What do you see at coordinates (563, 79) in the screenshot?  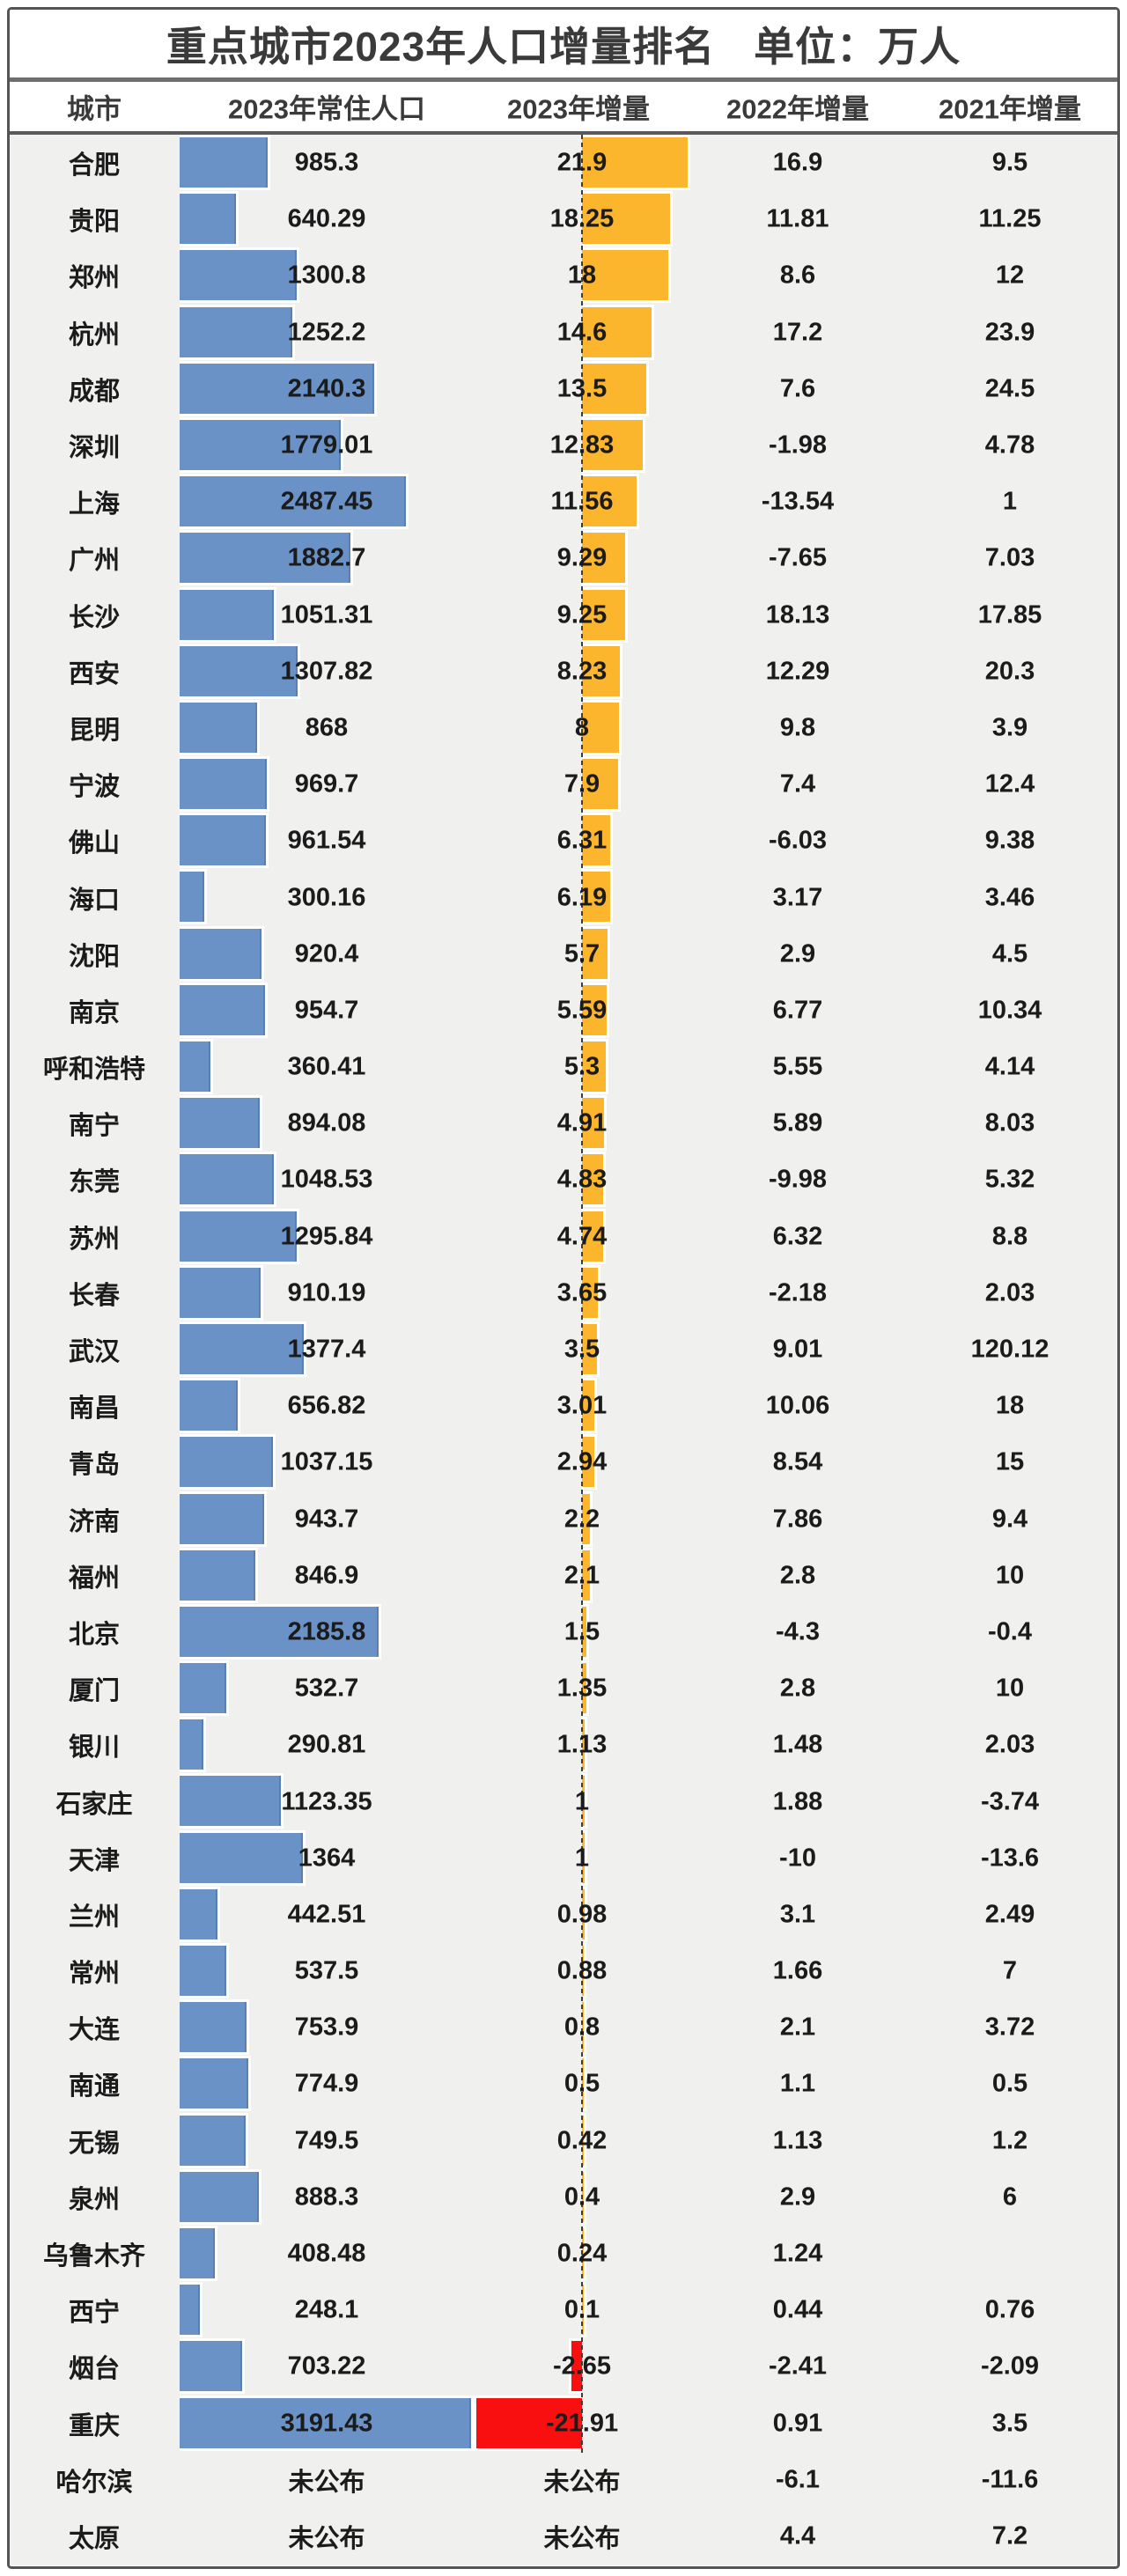 I see `title-divider` at bounding box center [563, 79].